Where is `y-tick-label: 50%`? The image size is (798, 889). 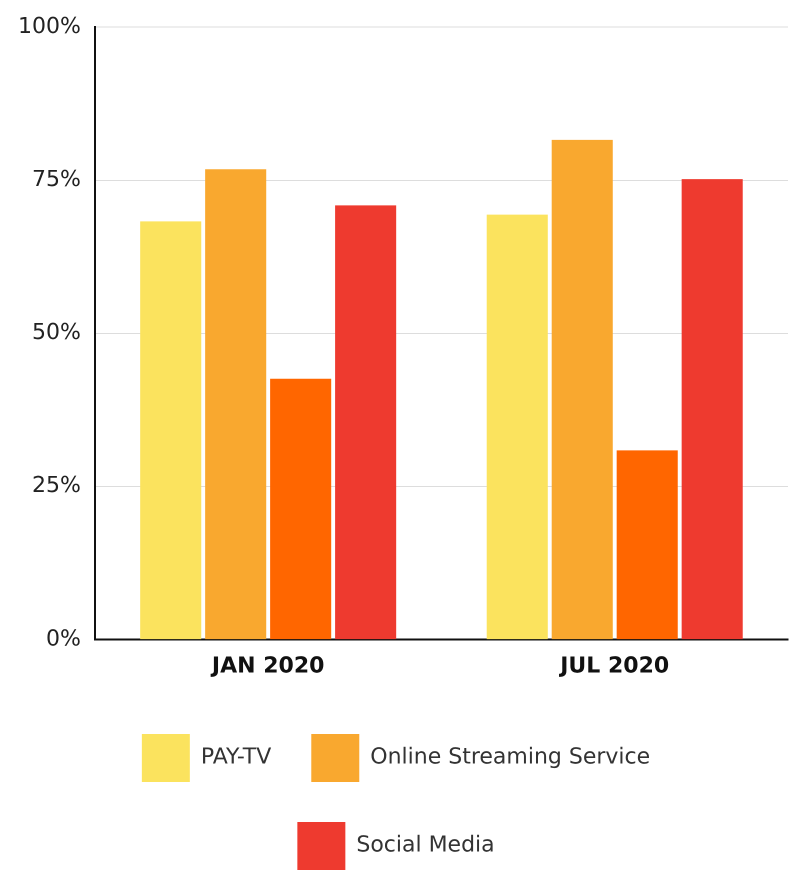 y-tick-label: 50% is located at coordinates (56, 333).